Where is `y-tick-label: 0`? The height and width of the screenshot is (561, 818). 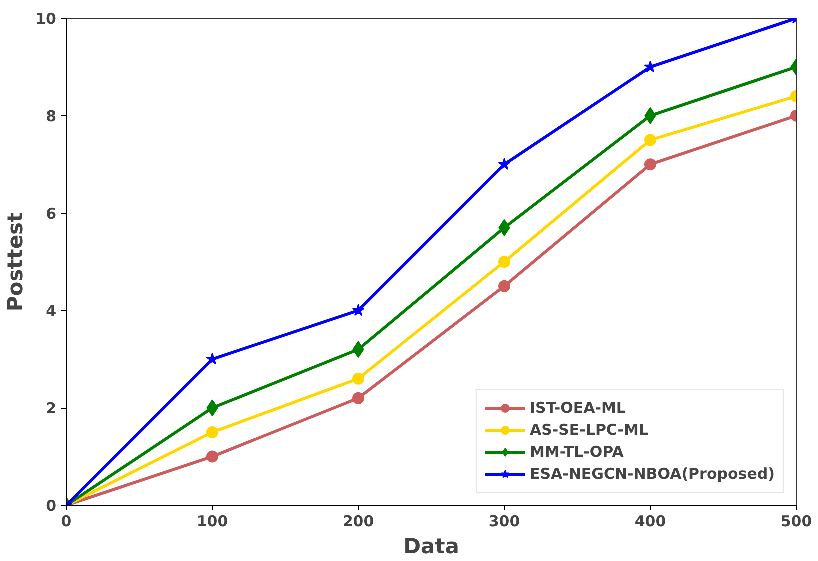 y-tick-label: 0 is located at coordinates (51, 506).